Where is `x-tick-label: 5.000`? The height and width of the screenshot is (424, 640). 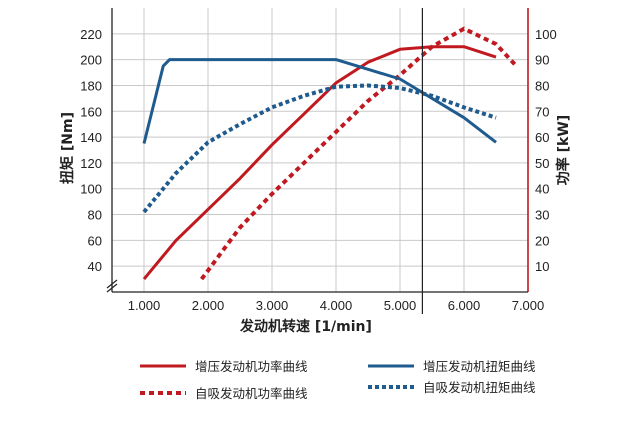
x-tick-label: 5.000 is located at coordinates (400, 305).